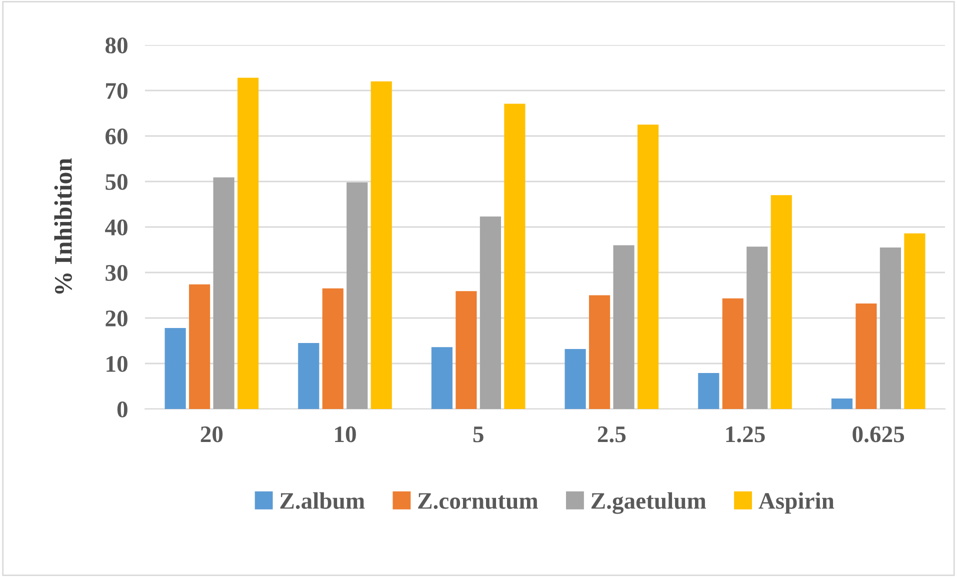  I want to click on x-tick-label: 2.5, so click(612, 434).